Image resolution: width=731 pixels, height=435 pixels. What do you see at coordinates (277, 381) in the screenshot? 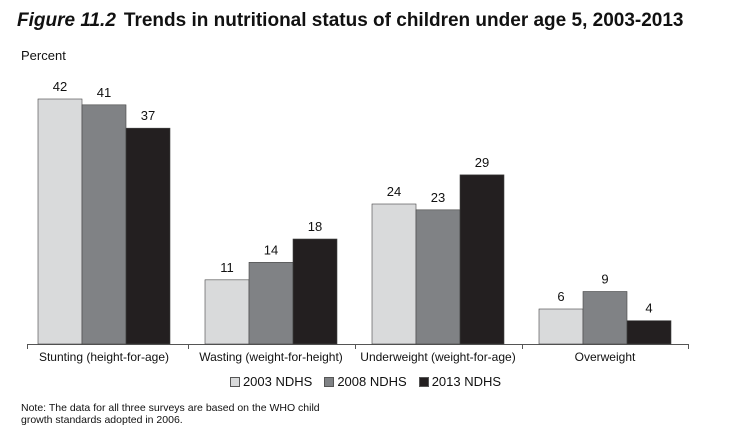
I see `legend-label: 2003 NDHS` at bounding box center [277, 381].